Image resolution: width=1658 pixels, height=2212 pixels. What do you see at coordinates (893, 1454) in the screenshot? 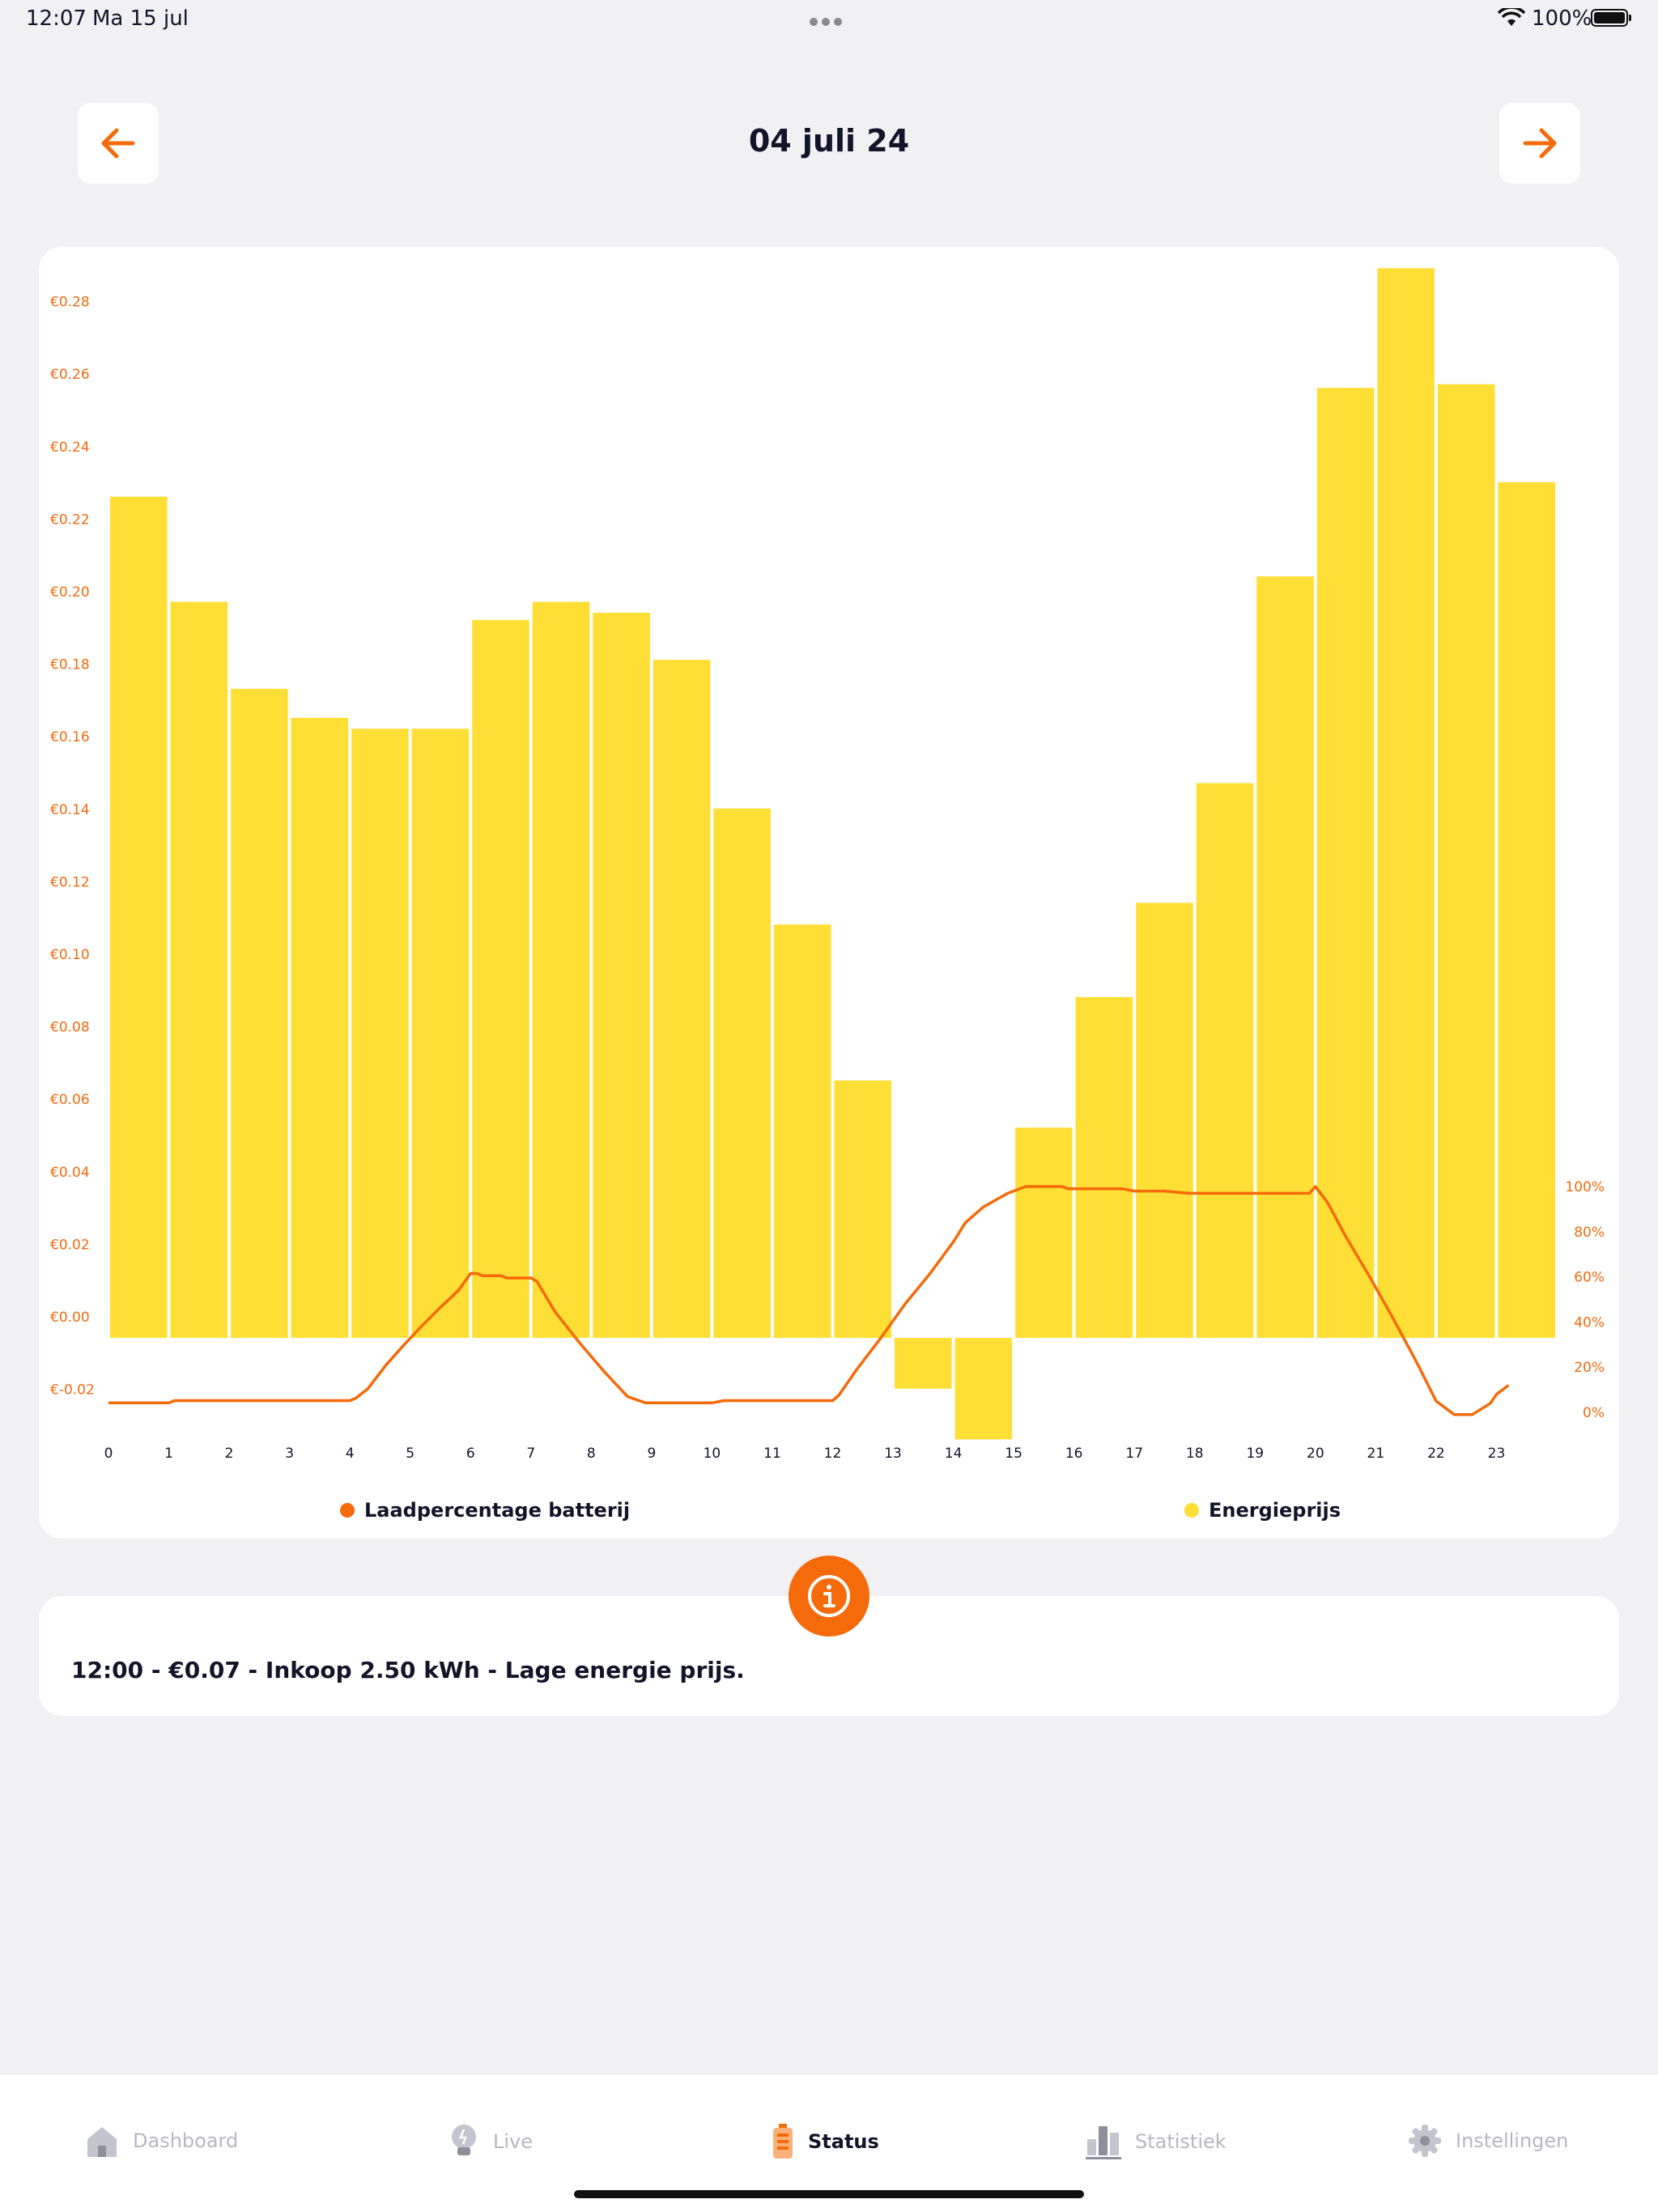
I see `x-tick-label: 13` at bounding box center [893, 1454].